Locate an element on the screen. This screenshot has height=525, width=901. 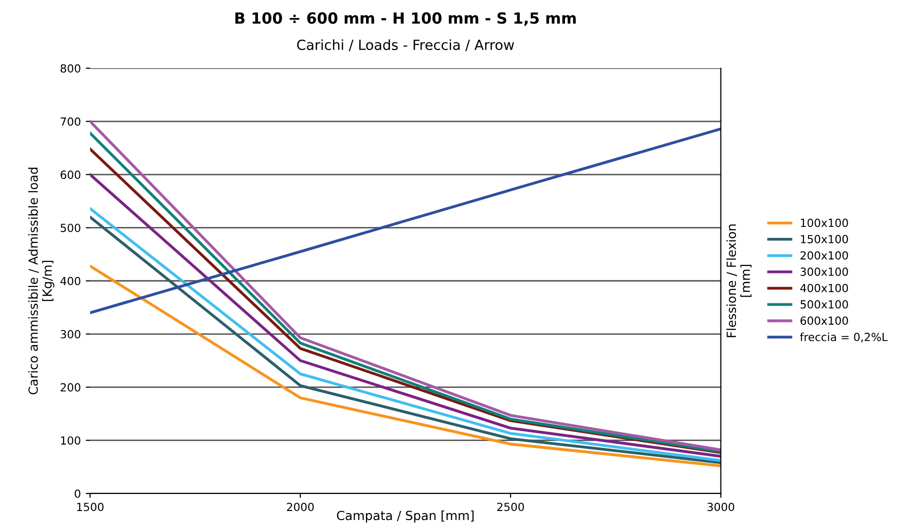
chart-title: B 100 ÷ 600 mm - H 100 mm - S 1,5 mm is located at coordinates (405, 19).